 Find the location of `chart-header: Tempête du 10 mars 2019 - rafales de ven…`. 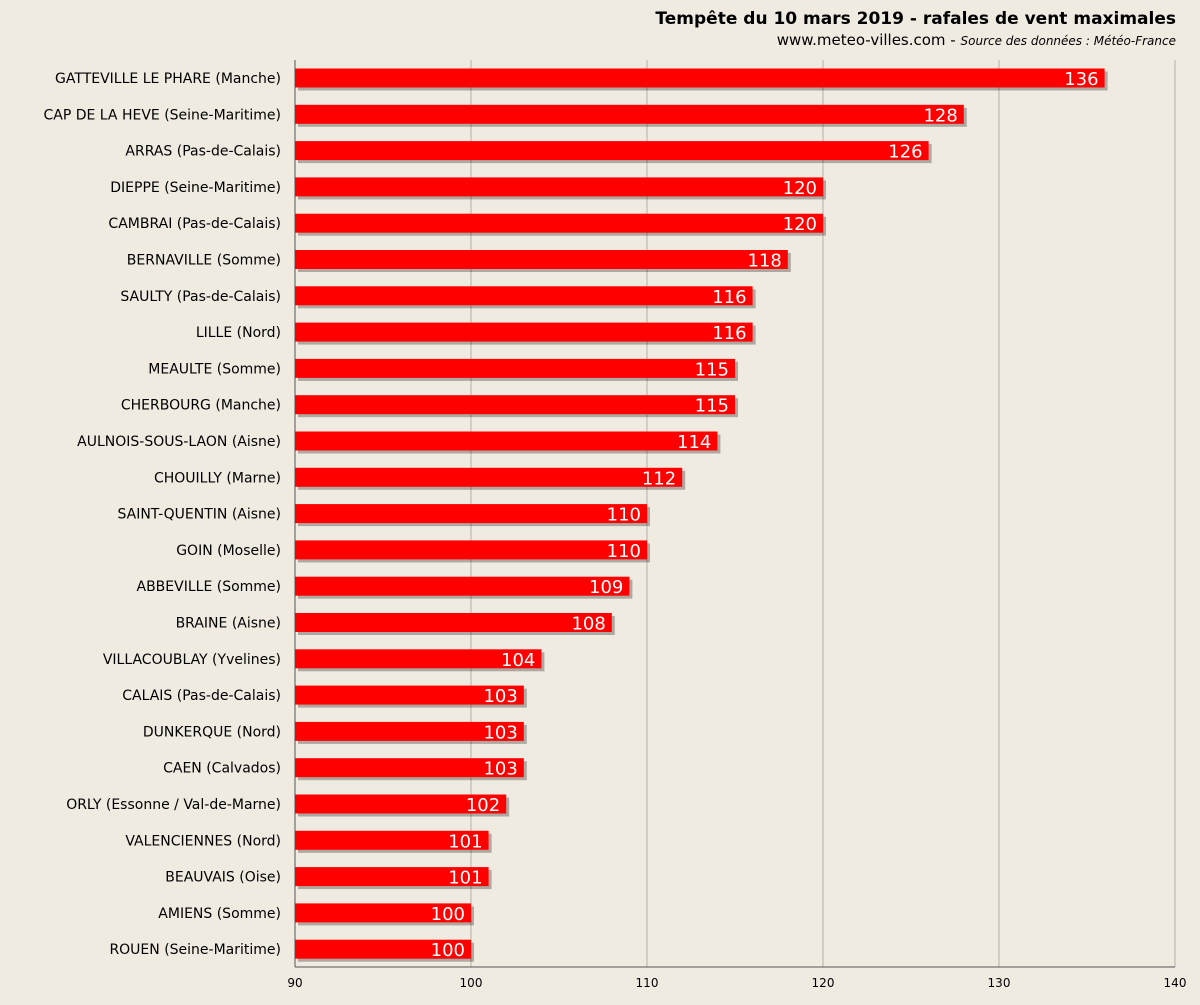

chart-header: Tempête du 10 mars 2019 - rafales de ven… is located at coordinates (915, 29).